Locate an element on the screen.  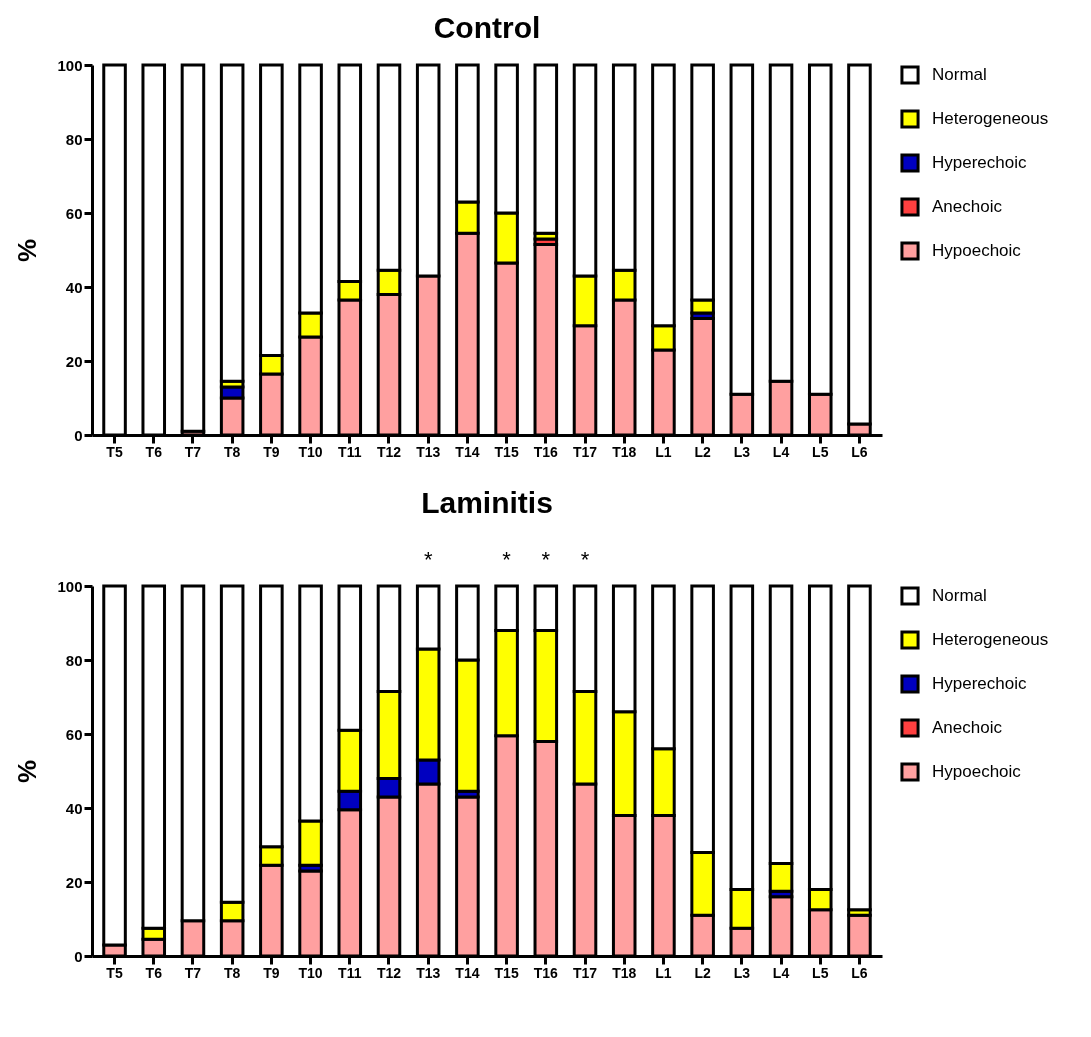
chart-title: Laminitis is located at coordinates (487, 502).